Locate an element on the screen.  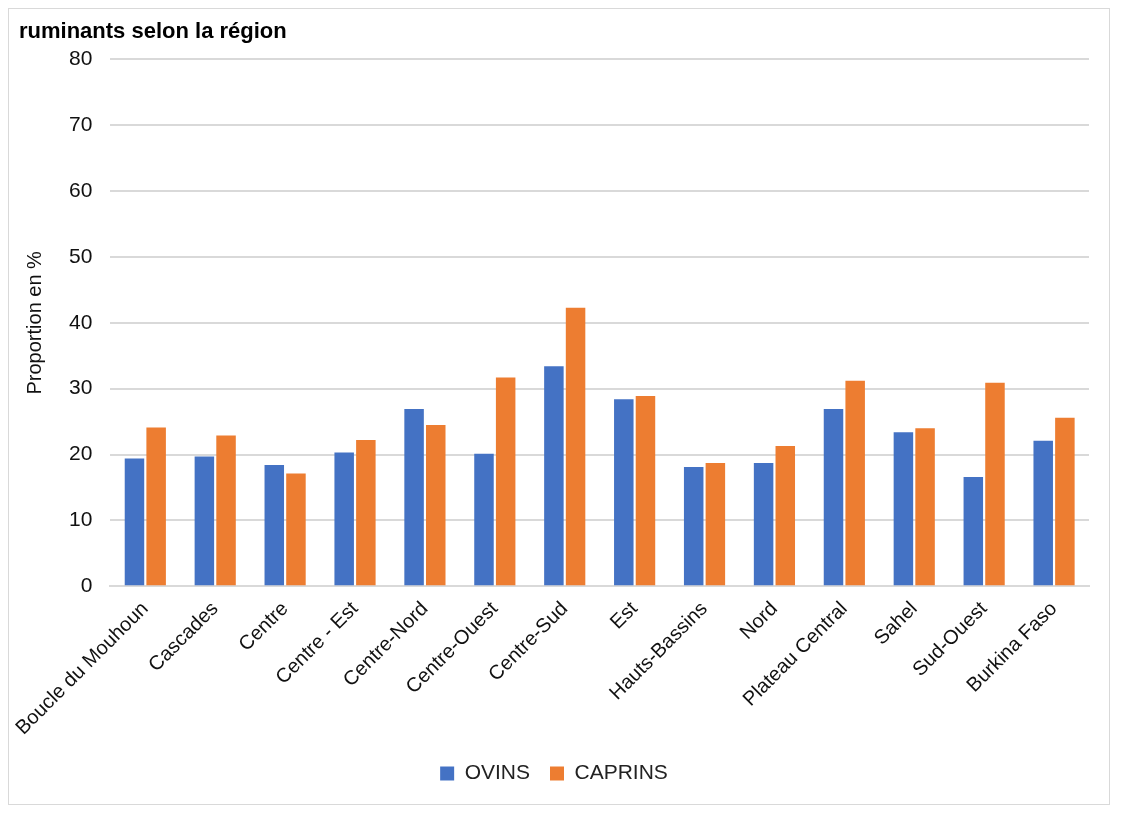
y-tick-label: 10 is located at coordinates (81, 519).